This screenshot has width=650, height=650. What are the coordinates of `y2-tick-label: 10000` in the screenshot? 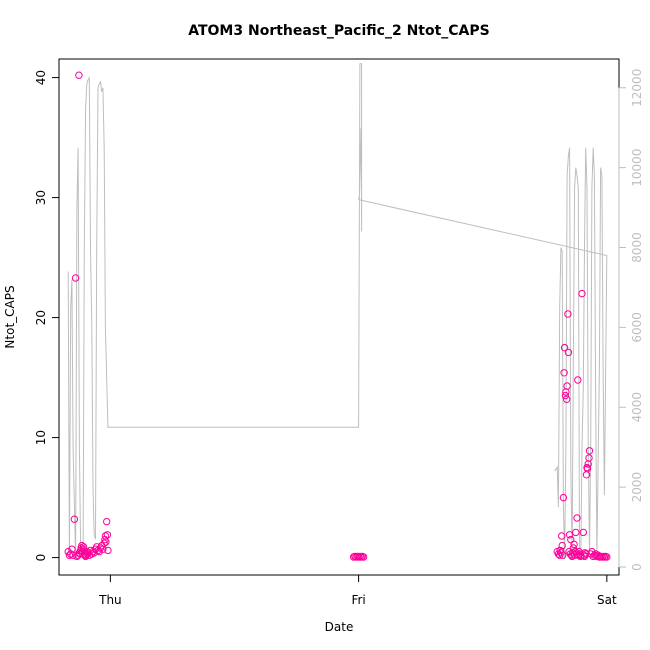 It's located at (637, 168).